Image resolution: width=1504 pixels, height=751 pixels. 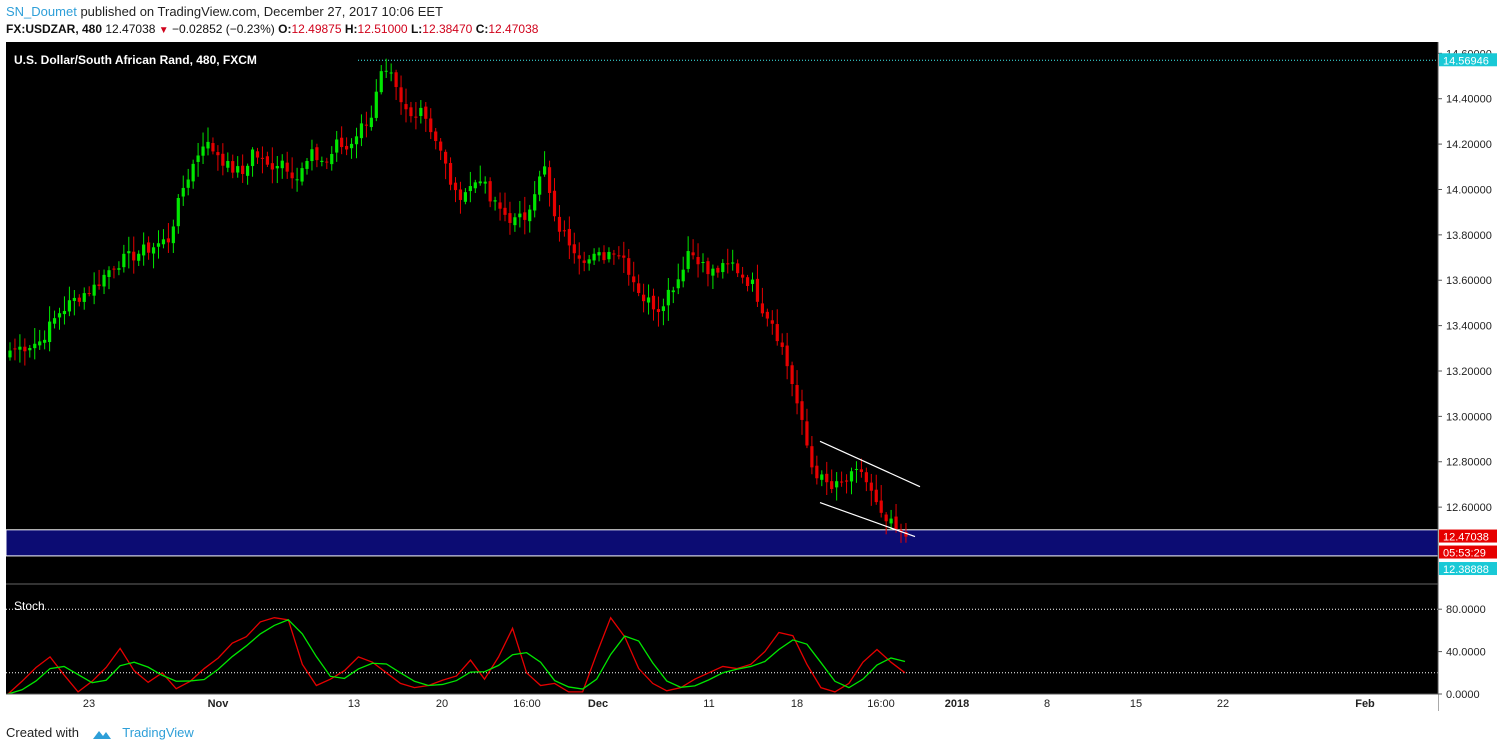 I want to click on footer: Created with TradingView, so click(x=100, y=732).